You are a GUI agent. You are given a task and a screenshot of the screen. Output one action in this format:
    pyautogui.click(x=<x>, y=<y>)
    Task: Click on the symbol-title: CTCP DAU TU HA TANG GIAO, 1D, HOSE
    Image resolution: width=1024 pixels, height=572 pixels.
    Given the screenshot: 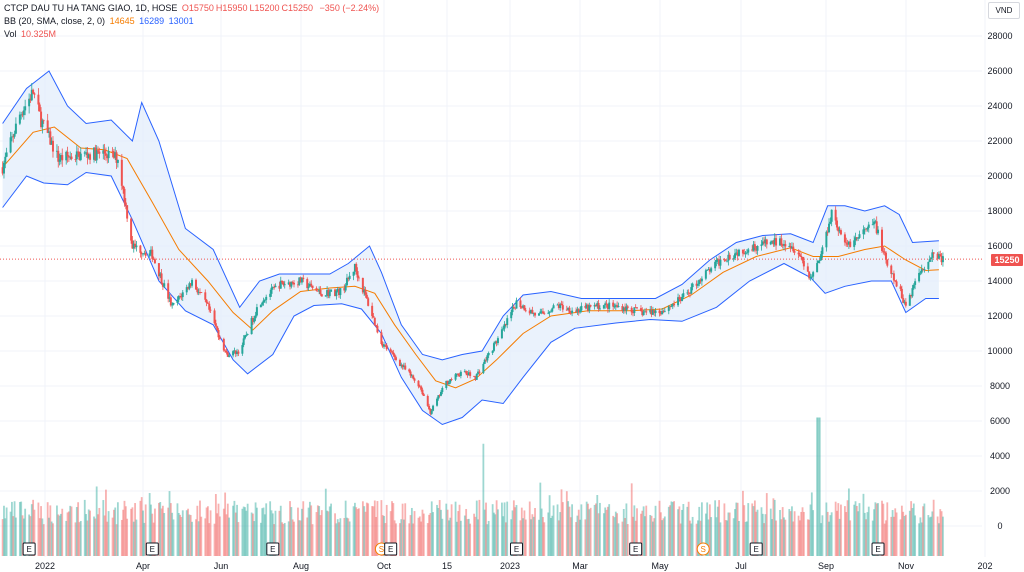 What is the action you would take?
    pyautogui.click(x=91, y=8)
    